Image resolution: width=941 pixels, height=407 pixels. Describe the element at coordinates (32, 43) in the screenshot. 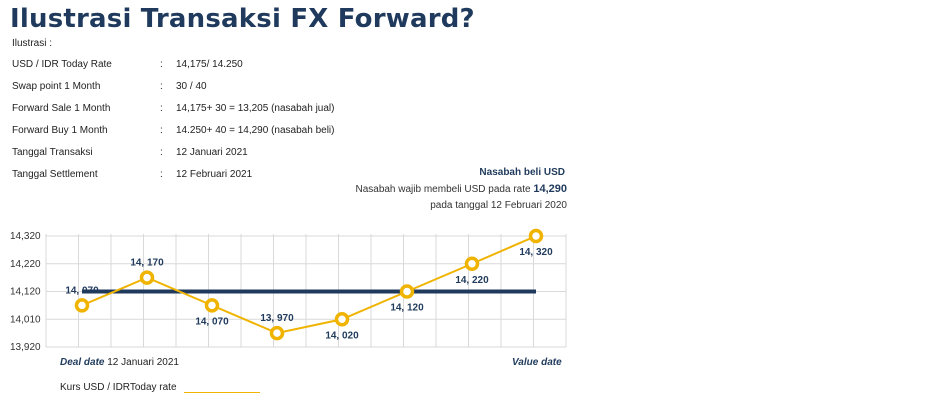

I see `intro-label: Ilustrasi :` at that location.